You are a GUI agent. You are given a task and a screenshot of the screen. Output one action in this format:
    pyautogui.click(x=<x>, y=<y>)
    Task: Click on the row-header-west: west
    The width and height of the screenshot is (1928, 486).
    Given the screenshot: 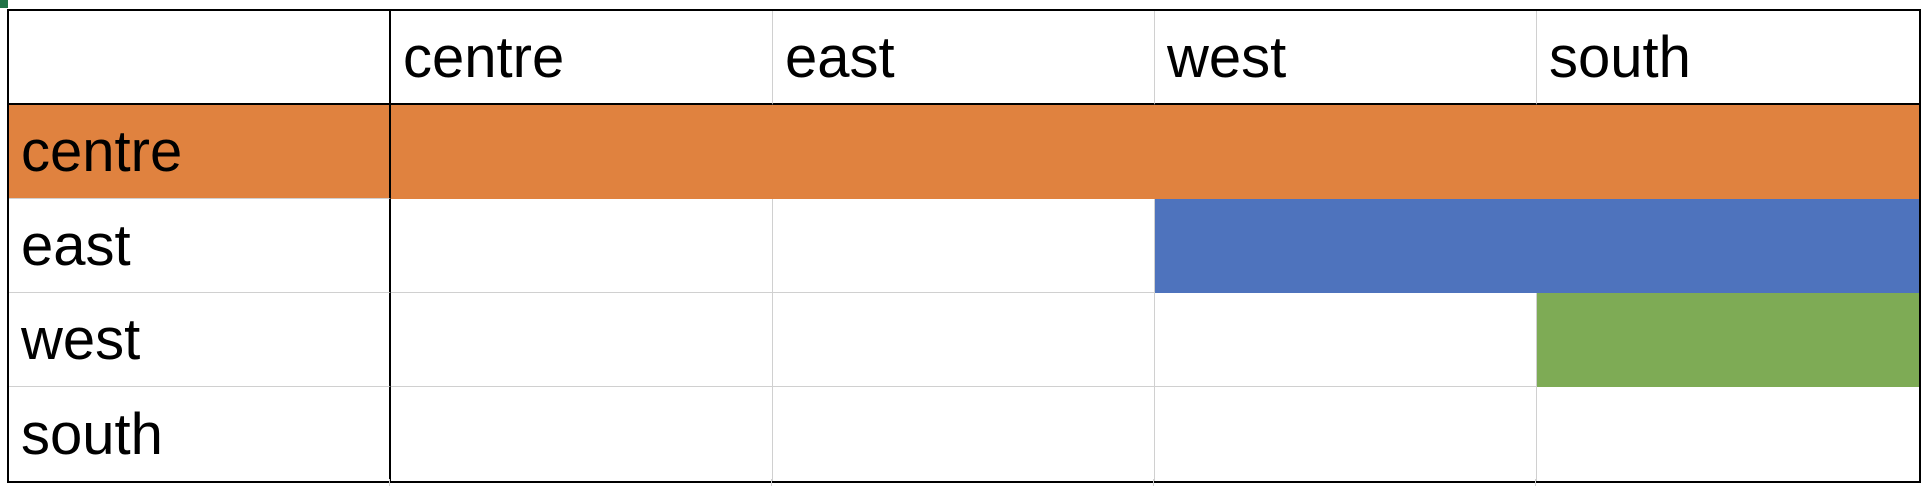 What is the action you would take?
    pyautogui.click(x=200, y=340)
    